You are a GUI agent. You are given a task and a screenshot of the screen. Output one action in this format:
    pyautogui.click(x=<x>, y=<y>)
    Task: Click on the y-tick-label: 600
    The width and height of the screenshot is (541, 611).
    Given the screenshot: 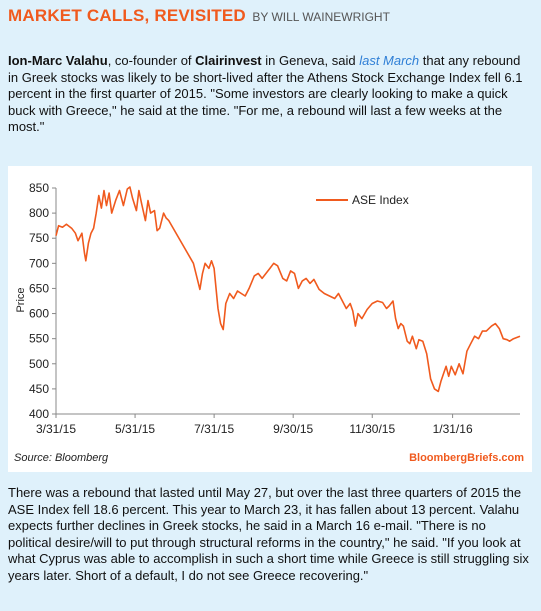 What is the action you would take?
    pyautogui.click(x=39, y=314)
    